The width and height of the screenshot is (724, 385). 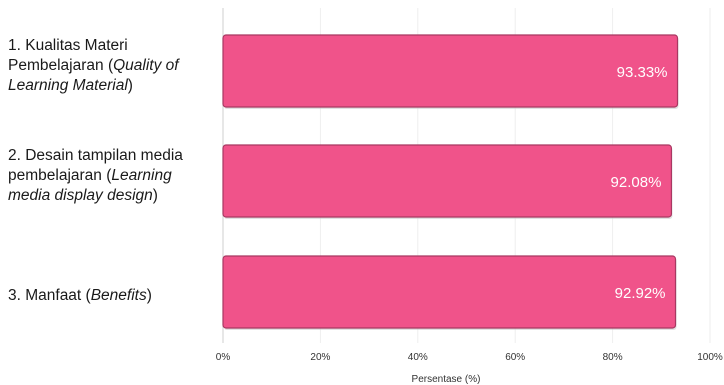 I want to click on category-label: 3. Manfaat (Benefits), so click(x=111, y=296).